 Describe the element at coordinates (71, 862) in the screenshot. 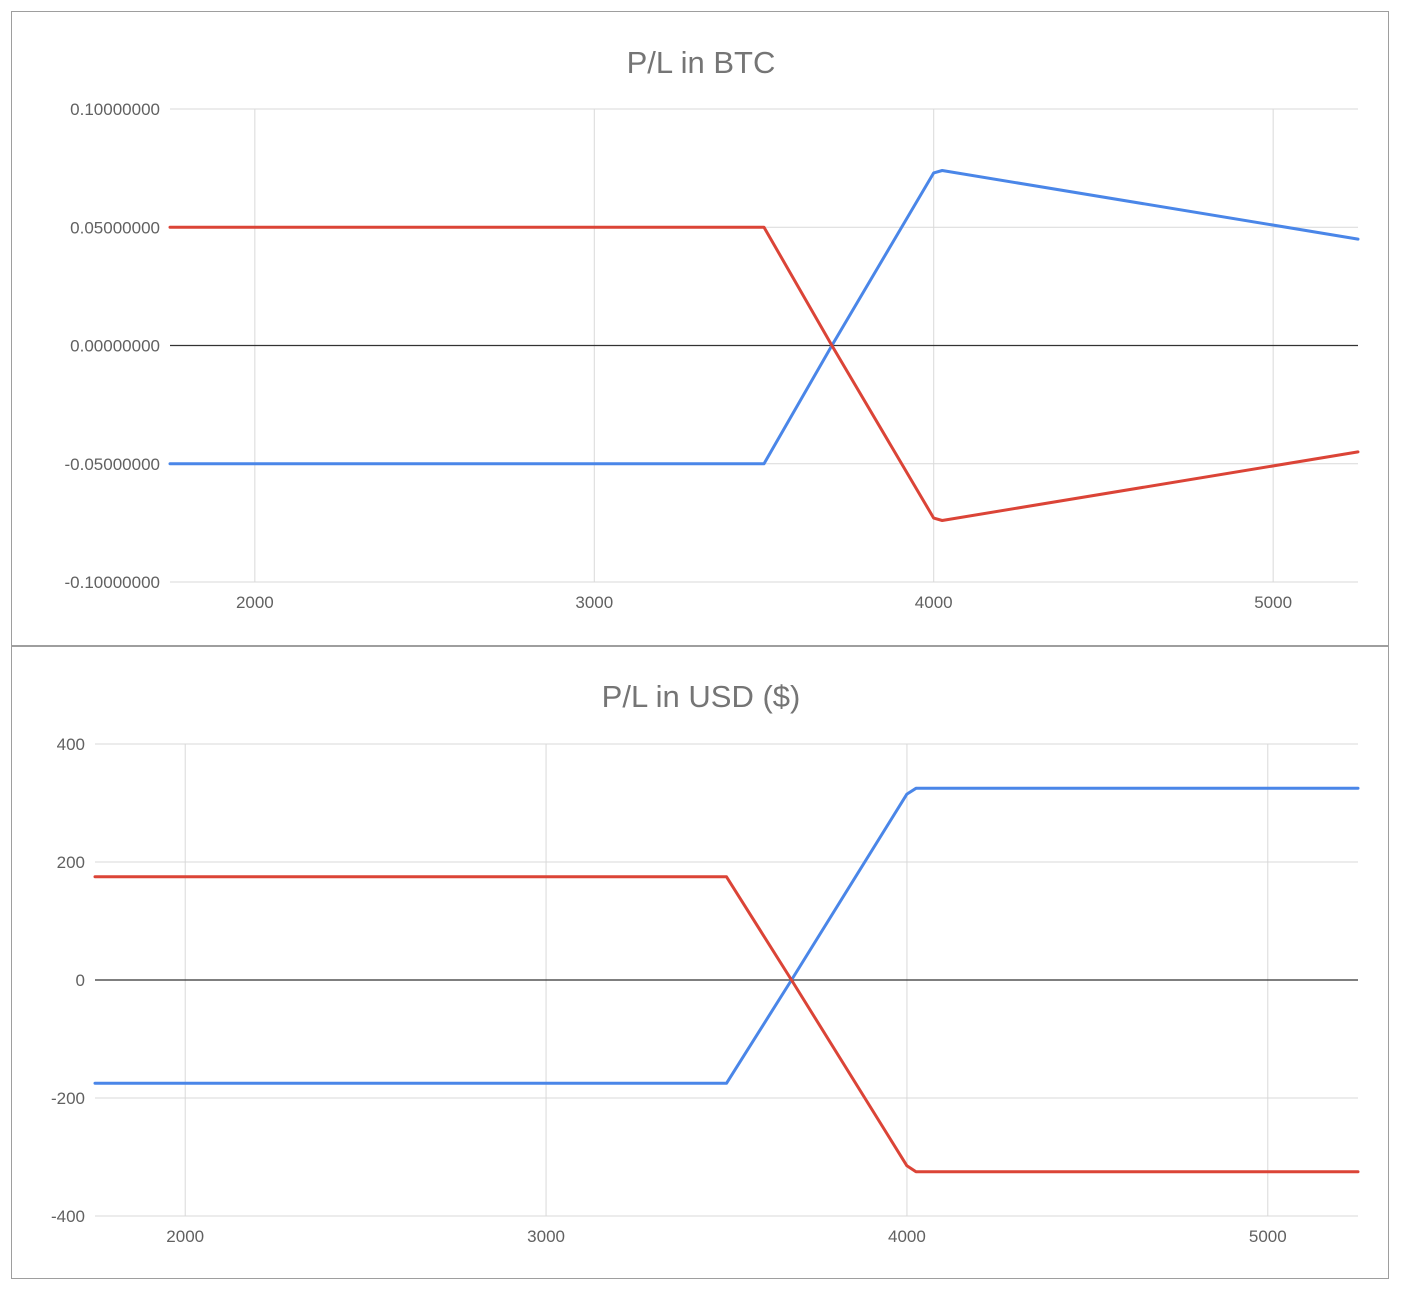

I see `y-tick-label: 200` at that location.